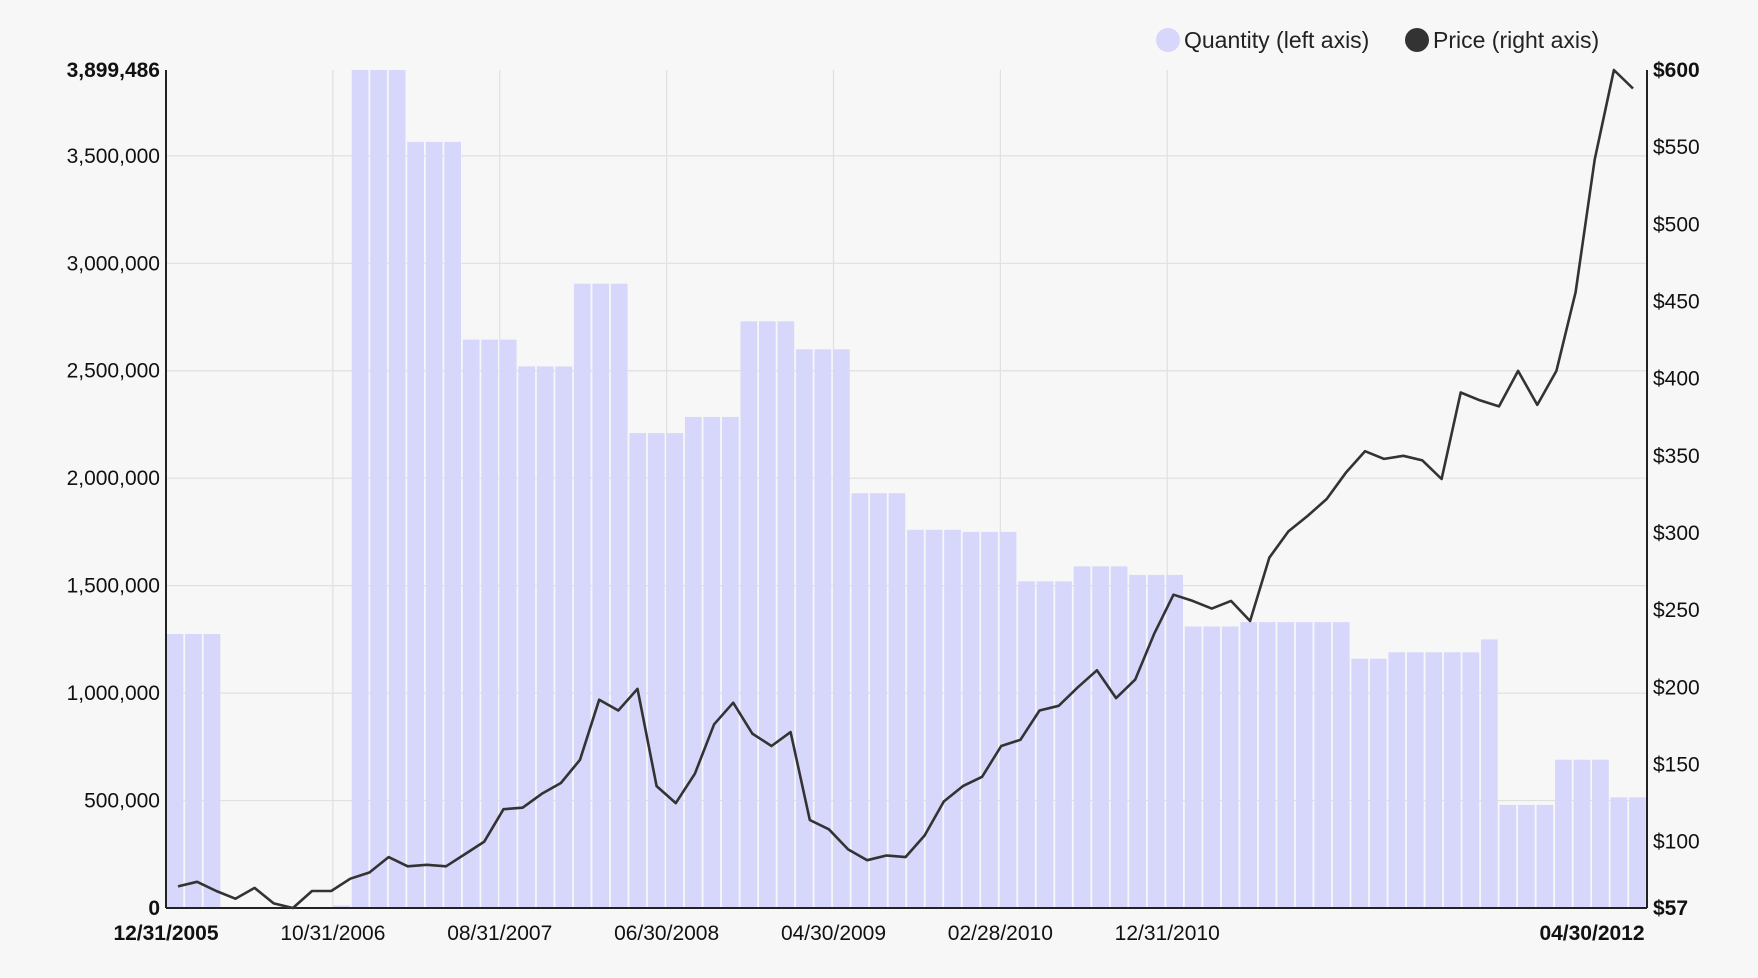 This screenshot has width=1758, height=978. I want to click on x-tick-label: 04/30/2012, so click(1591, 933).